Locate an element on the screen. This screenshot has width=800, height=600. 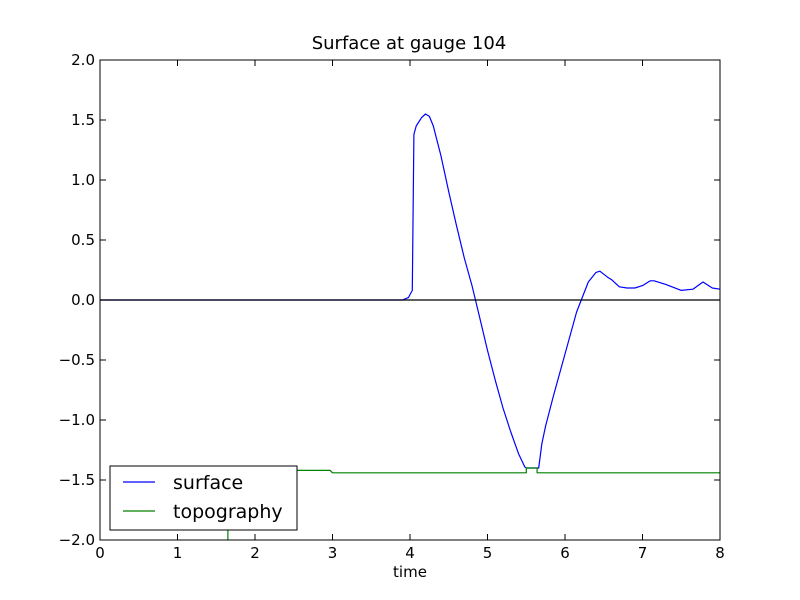
y-tick-label: −1.5 is located at coordinates (77, 480).